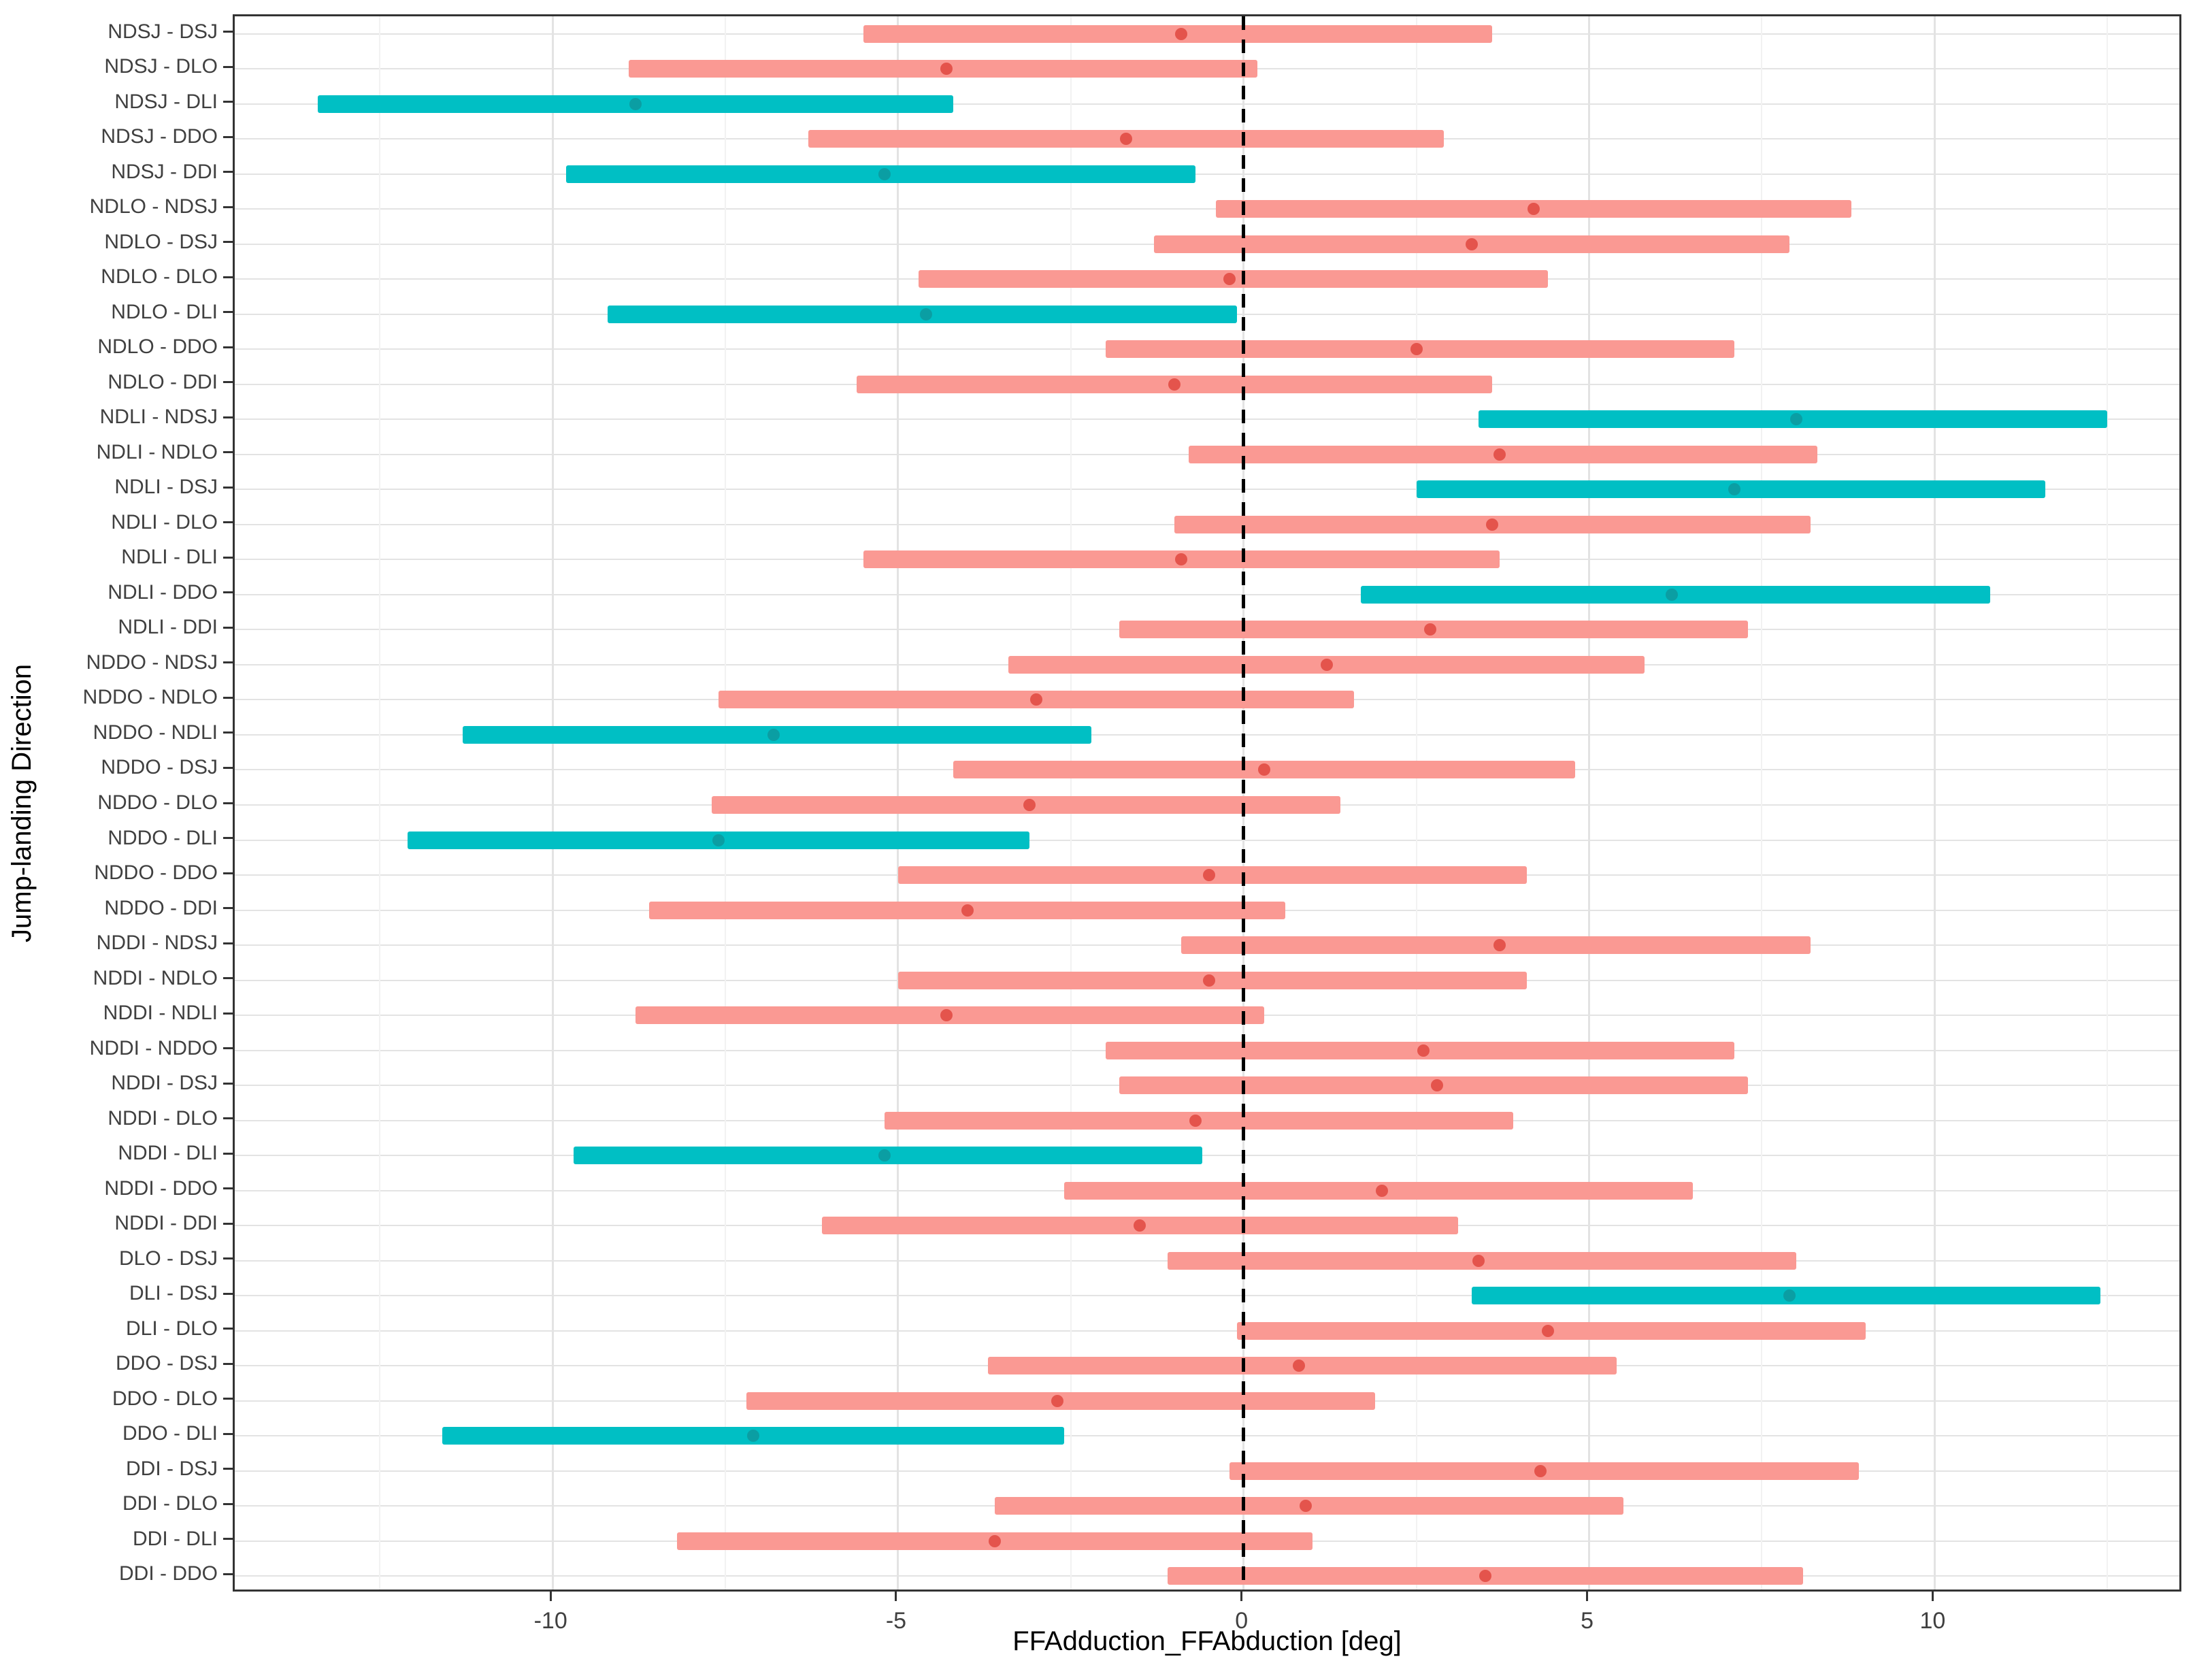  I want to click on y-tick-label: NDLI - NDLO, so click(157, 451).